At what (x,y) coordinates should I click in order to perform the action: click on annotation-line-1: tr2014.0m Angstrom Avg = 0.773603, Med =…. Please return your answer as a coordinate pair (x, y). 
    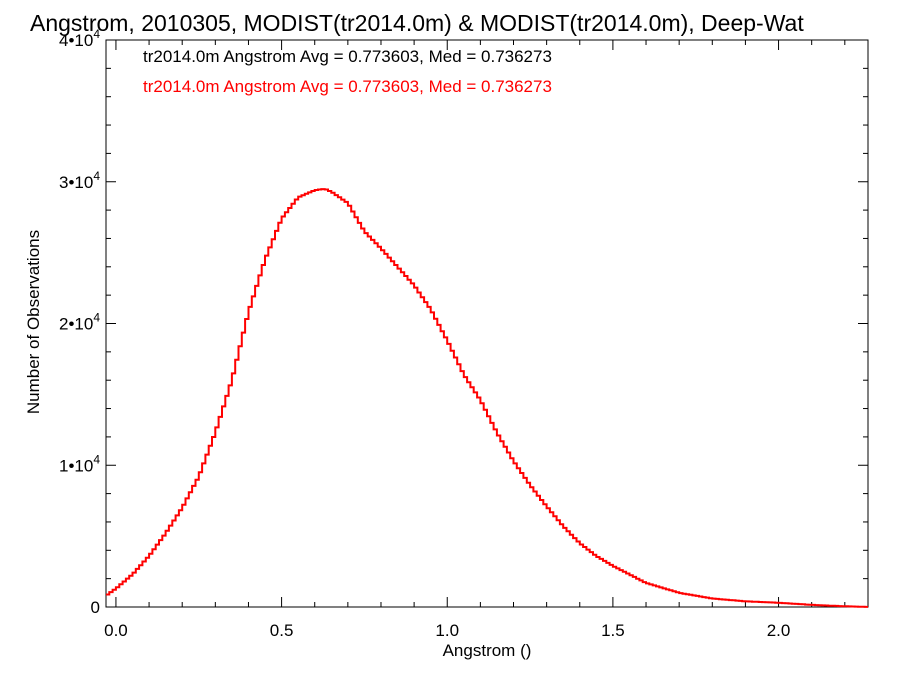
    Looking at the image, I should click on (347, 56).